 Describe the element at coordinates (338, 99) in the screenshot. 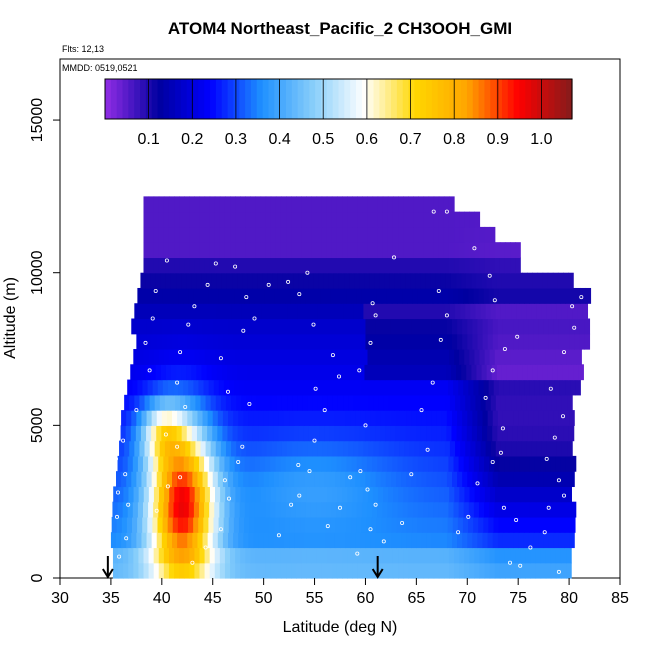

I see `colorbar-frame` at that location.